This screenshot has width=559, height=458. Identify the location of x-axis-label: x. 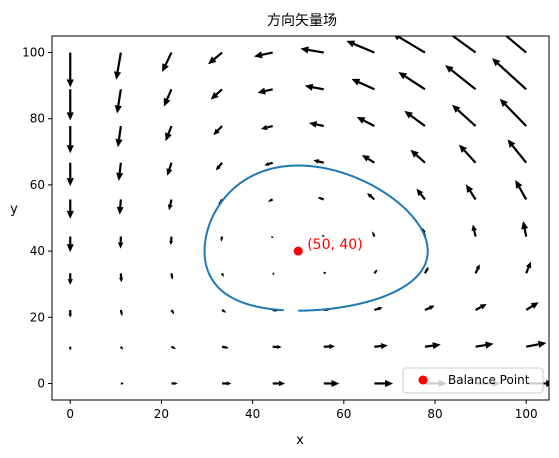
(300, 440).